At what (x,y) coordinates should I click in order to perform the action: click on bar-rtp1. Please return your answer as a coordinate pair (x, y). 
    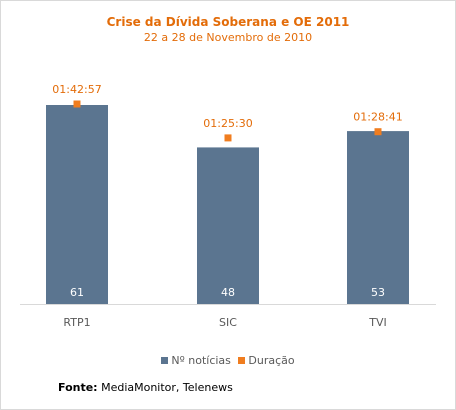
    Looking at the image, I should click on (77, 204).